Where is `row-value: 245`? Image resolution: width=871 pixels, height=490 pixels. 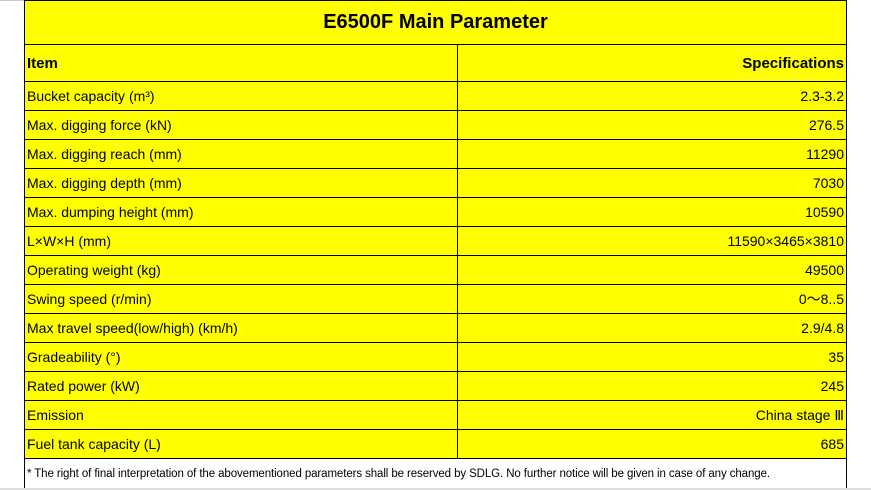
row-value: 245 is located at coordinates (652, 386).